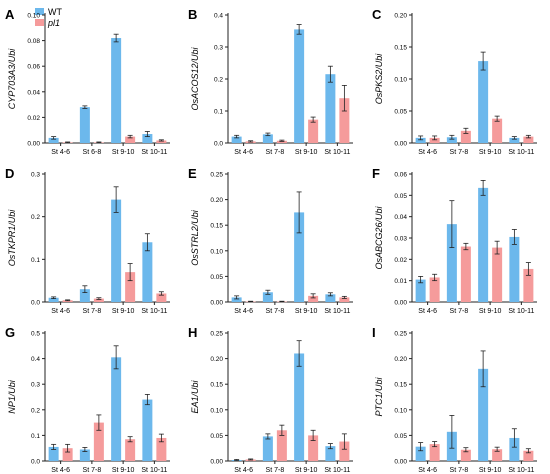  I want to click on panel-letter: F, so click(376, 173).